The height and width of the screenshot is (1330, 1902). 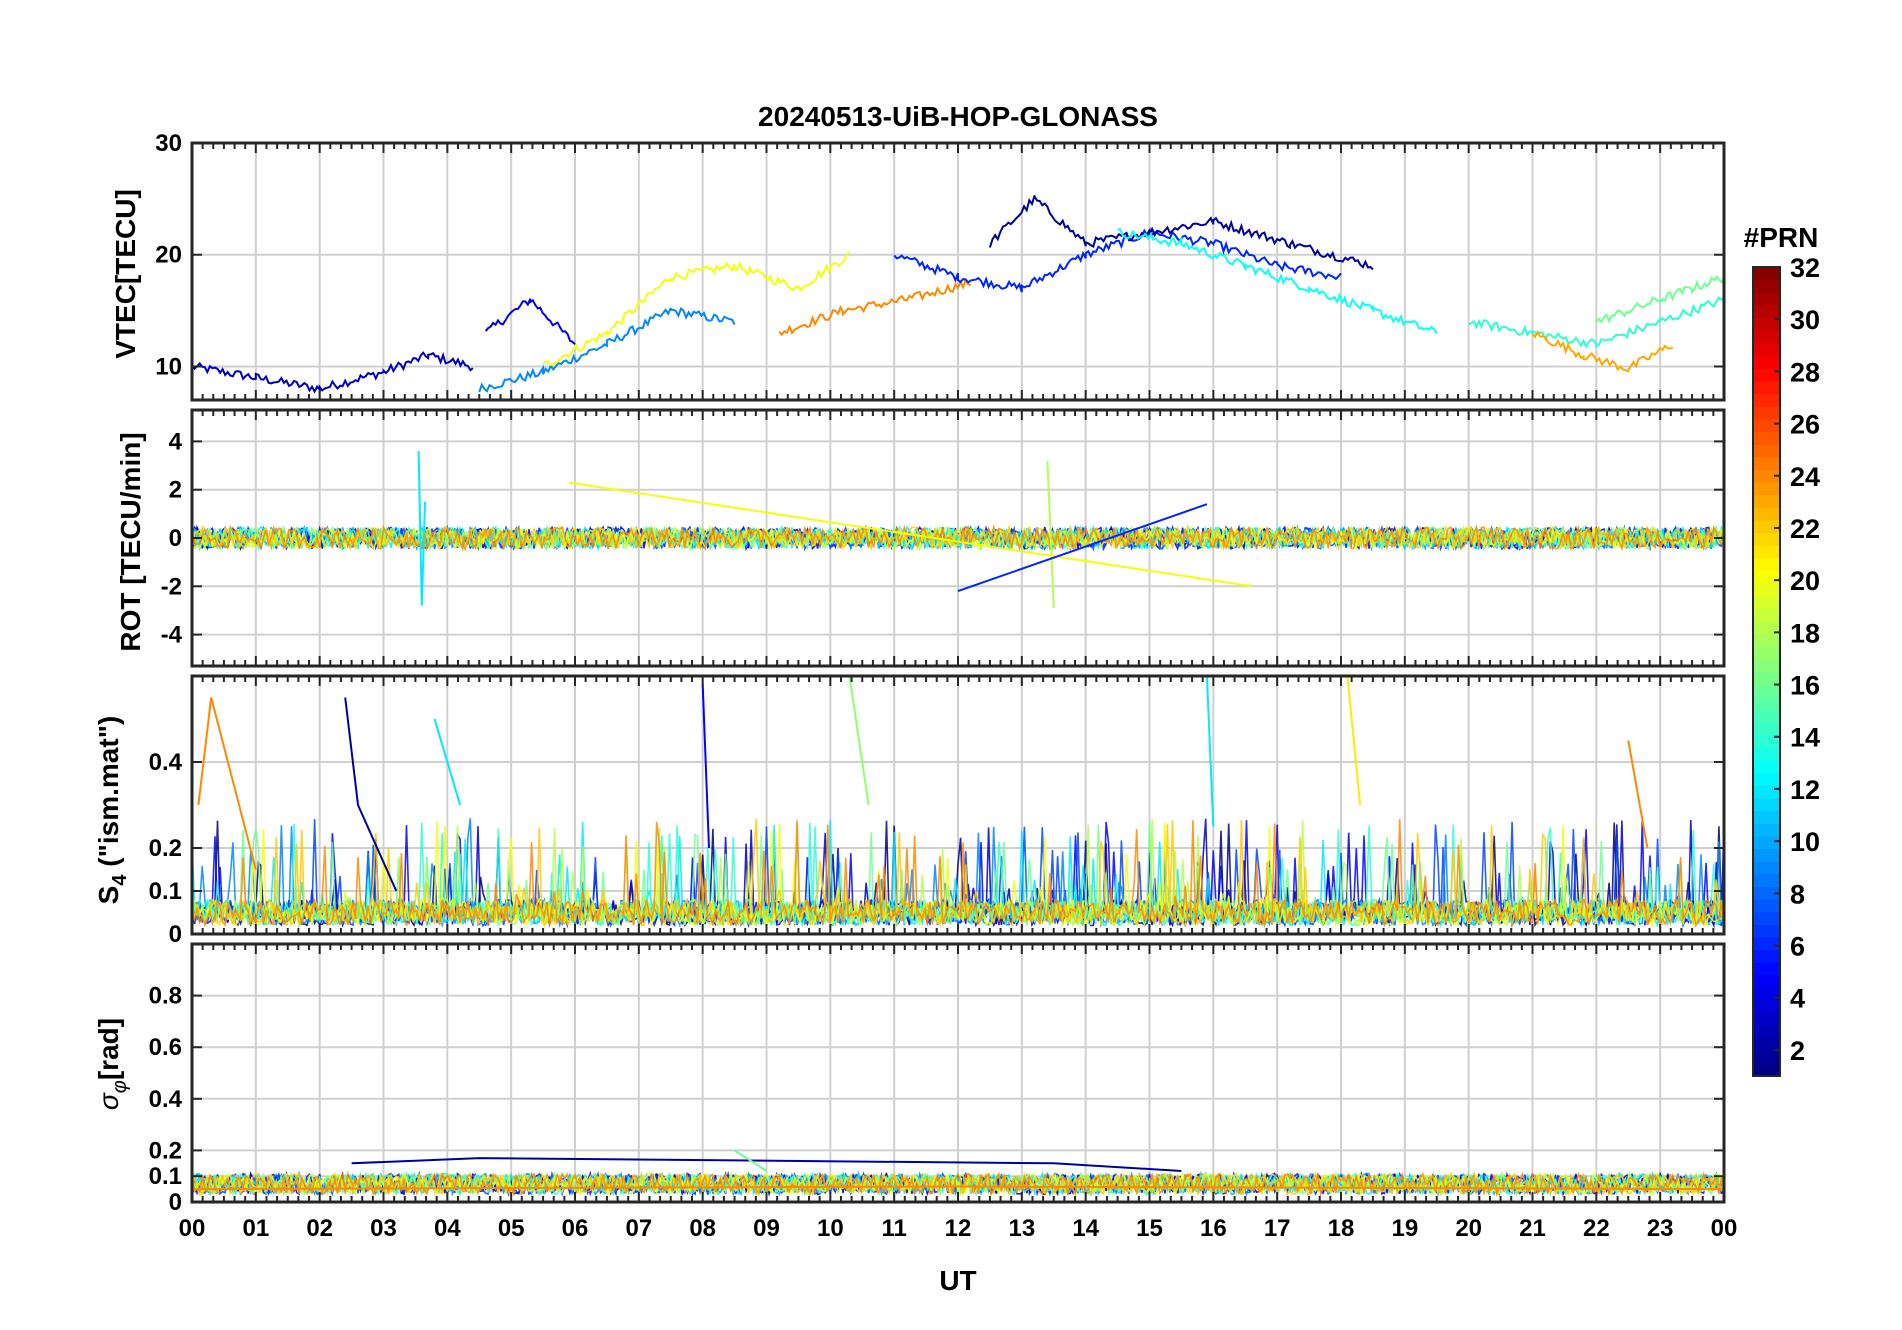 What do you see at coordinates (1532, 1228) in the screenshot?
I see `x-tick-label: 21` at bounding box center [1532, 1228].